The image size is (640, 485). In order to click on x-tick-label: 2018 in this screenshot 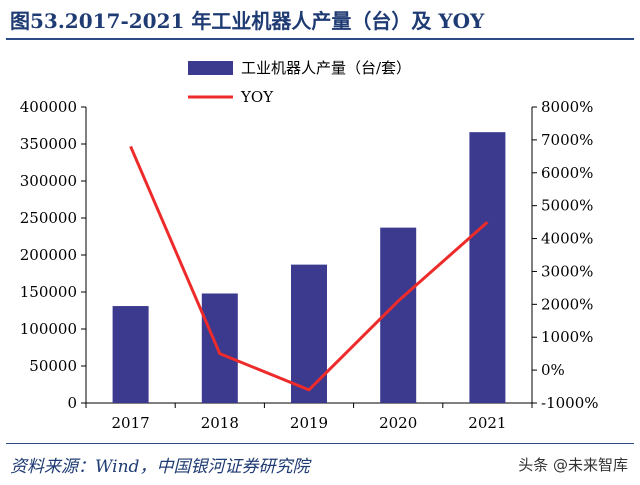, I will do `click(220, 423)`.